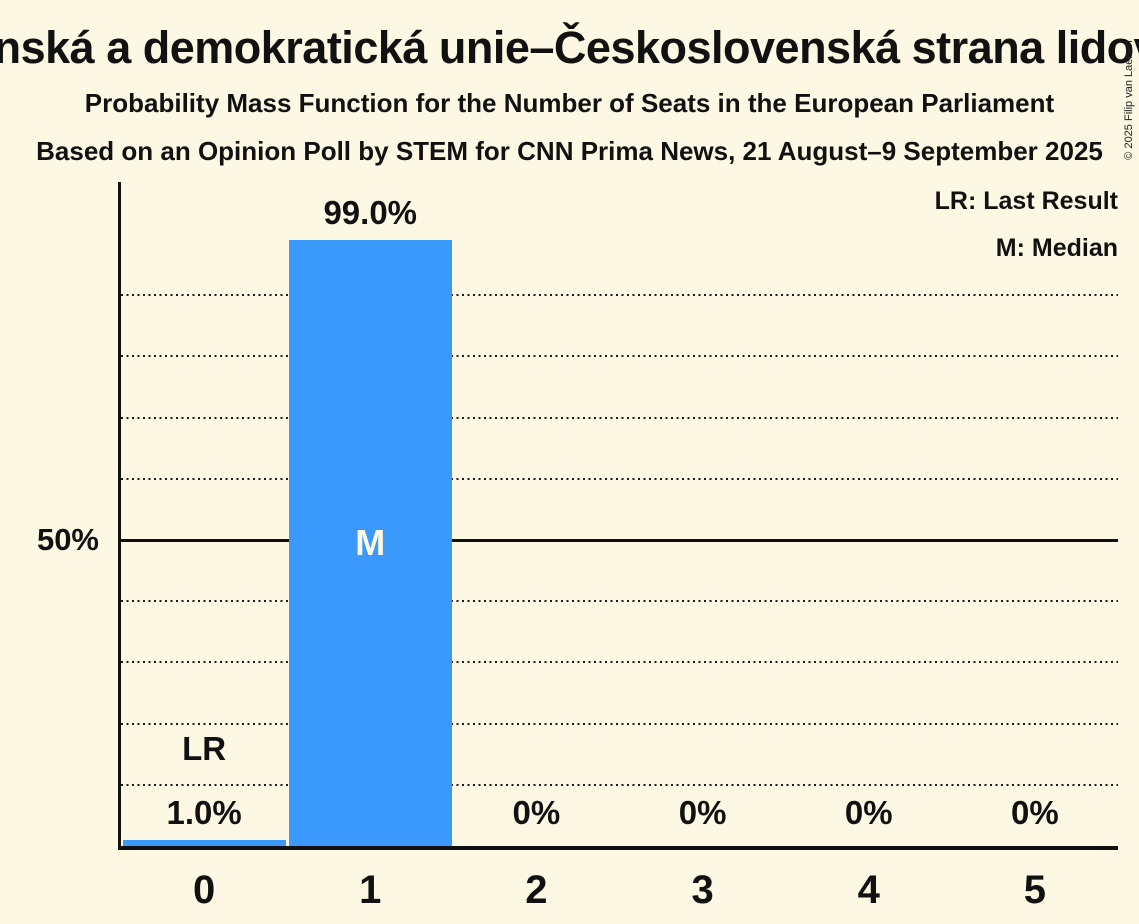 This screenshot has height=924, width=1139. What do you see at coordinates (204, 748) in the screenshot?
I see `last-result-label: LR` at bounding box center [204, 748].